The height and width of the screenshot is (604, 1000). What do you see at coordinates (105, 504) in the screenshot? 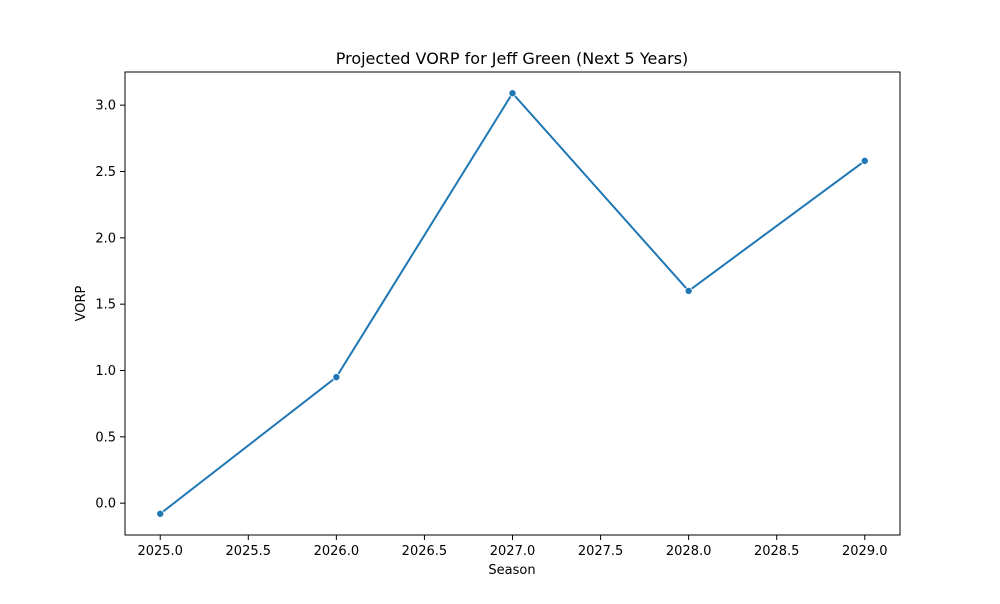
I see `y-tick-label: 0.0` at bounding box center [105, 504].